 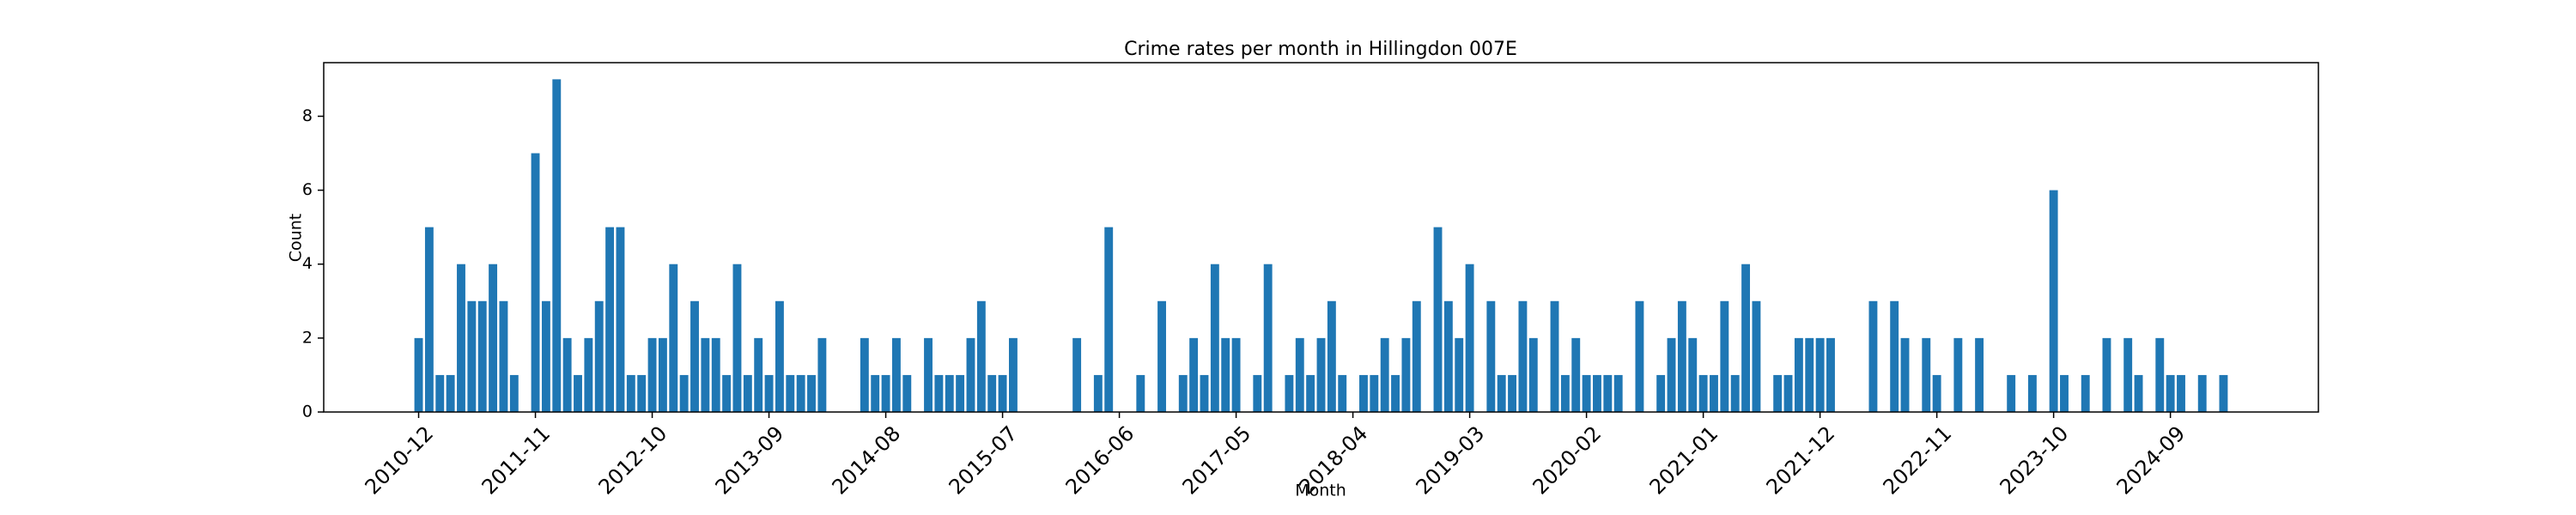 I want to click on y-tick-label: 6, so click(x=307, y=189).